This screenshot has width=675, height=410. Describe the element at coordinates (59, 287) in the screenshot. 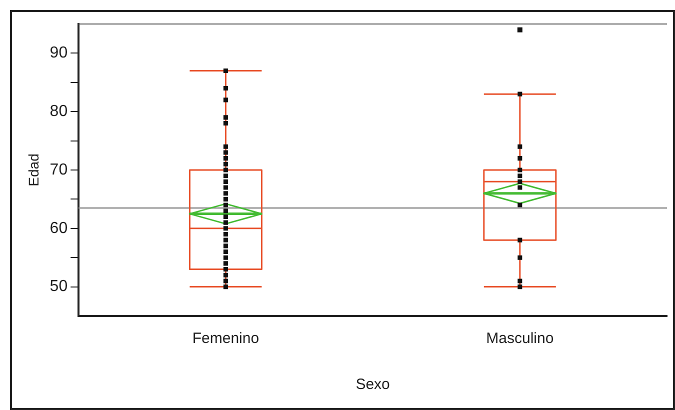

I see `y-tick-label: 50` at that location.